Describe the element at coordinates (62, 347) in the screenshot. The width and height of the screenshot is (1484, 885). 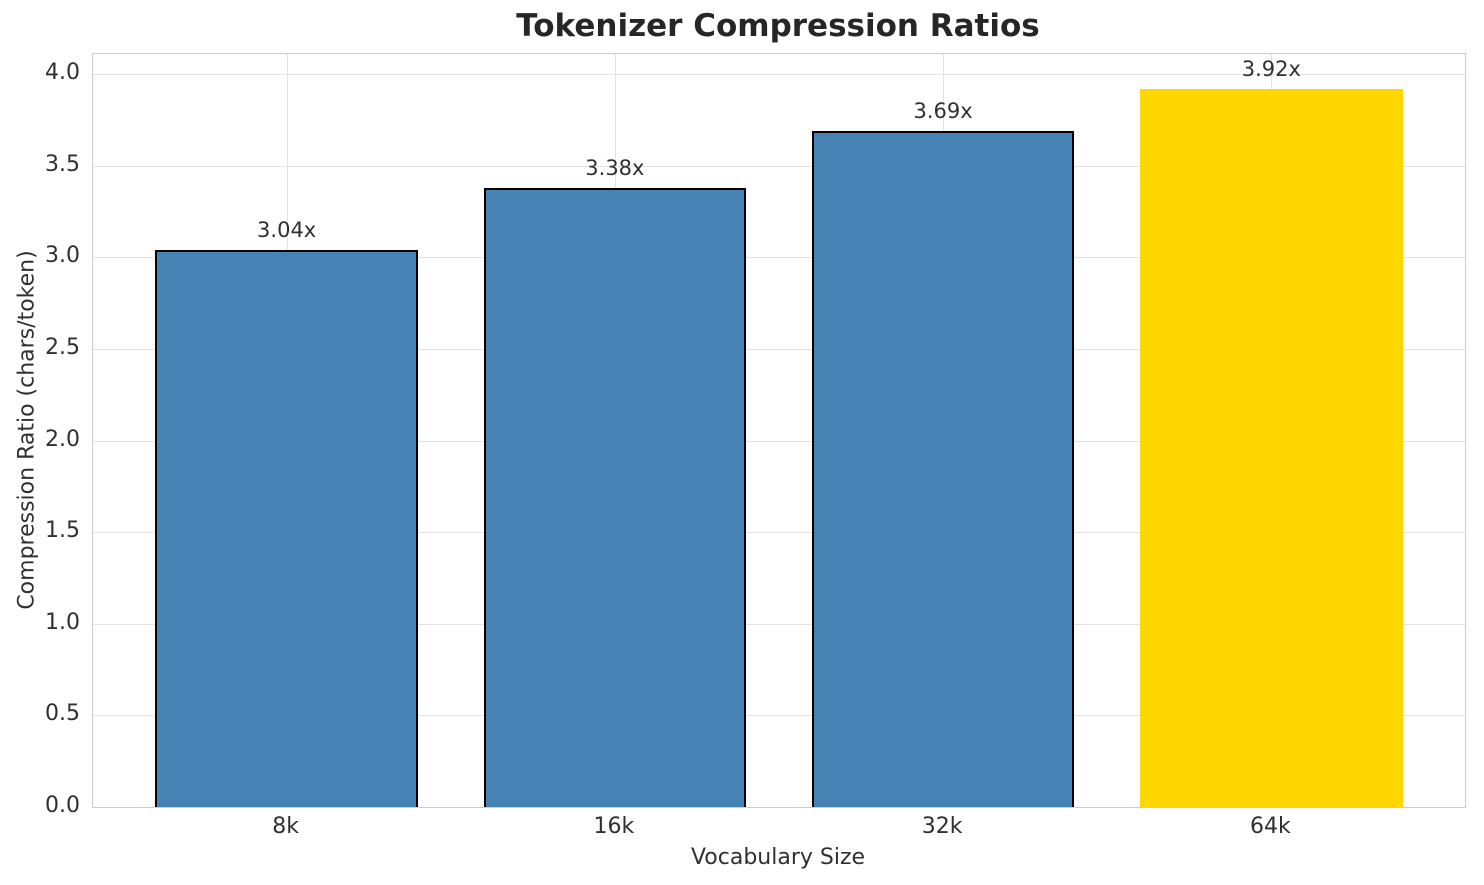
I see `y-tick-label: 2.5` at that location.